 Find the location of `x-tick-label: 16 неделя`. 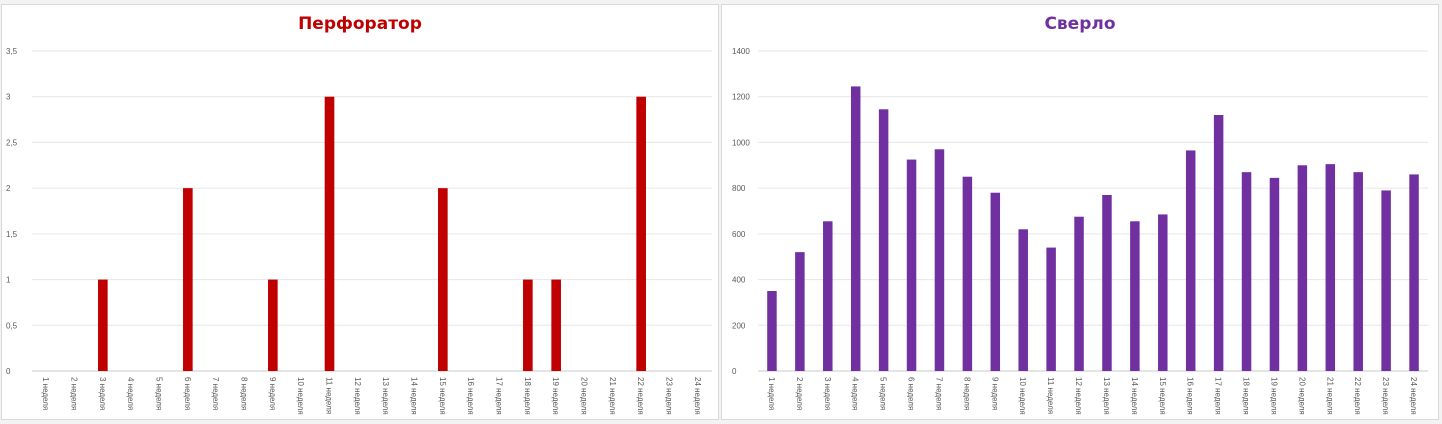

x-tick-label: 16 неделя is located at coordinates (470, 396).